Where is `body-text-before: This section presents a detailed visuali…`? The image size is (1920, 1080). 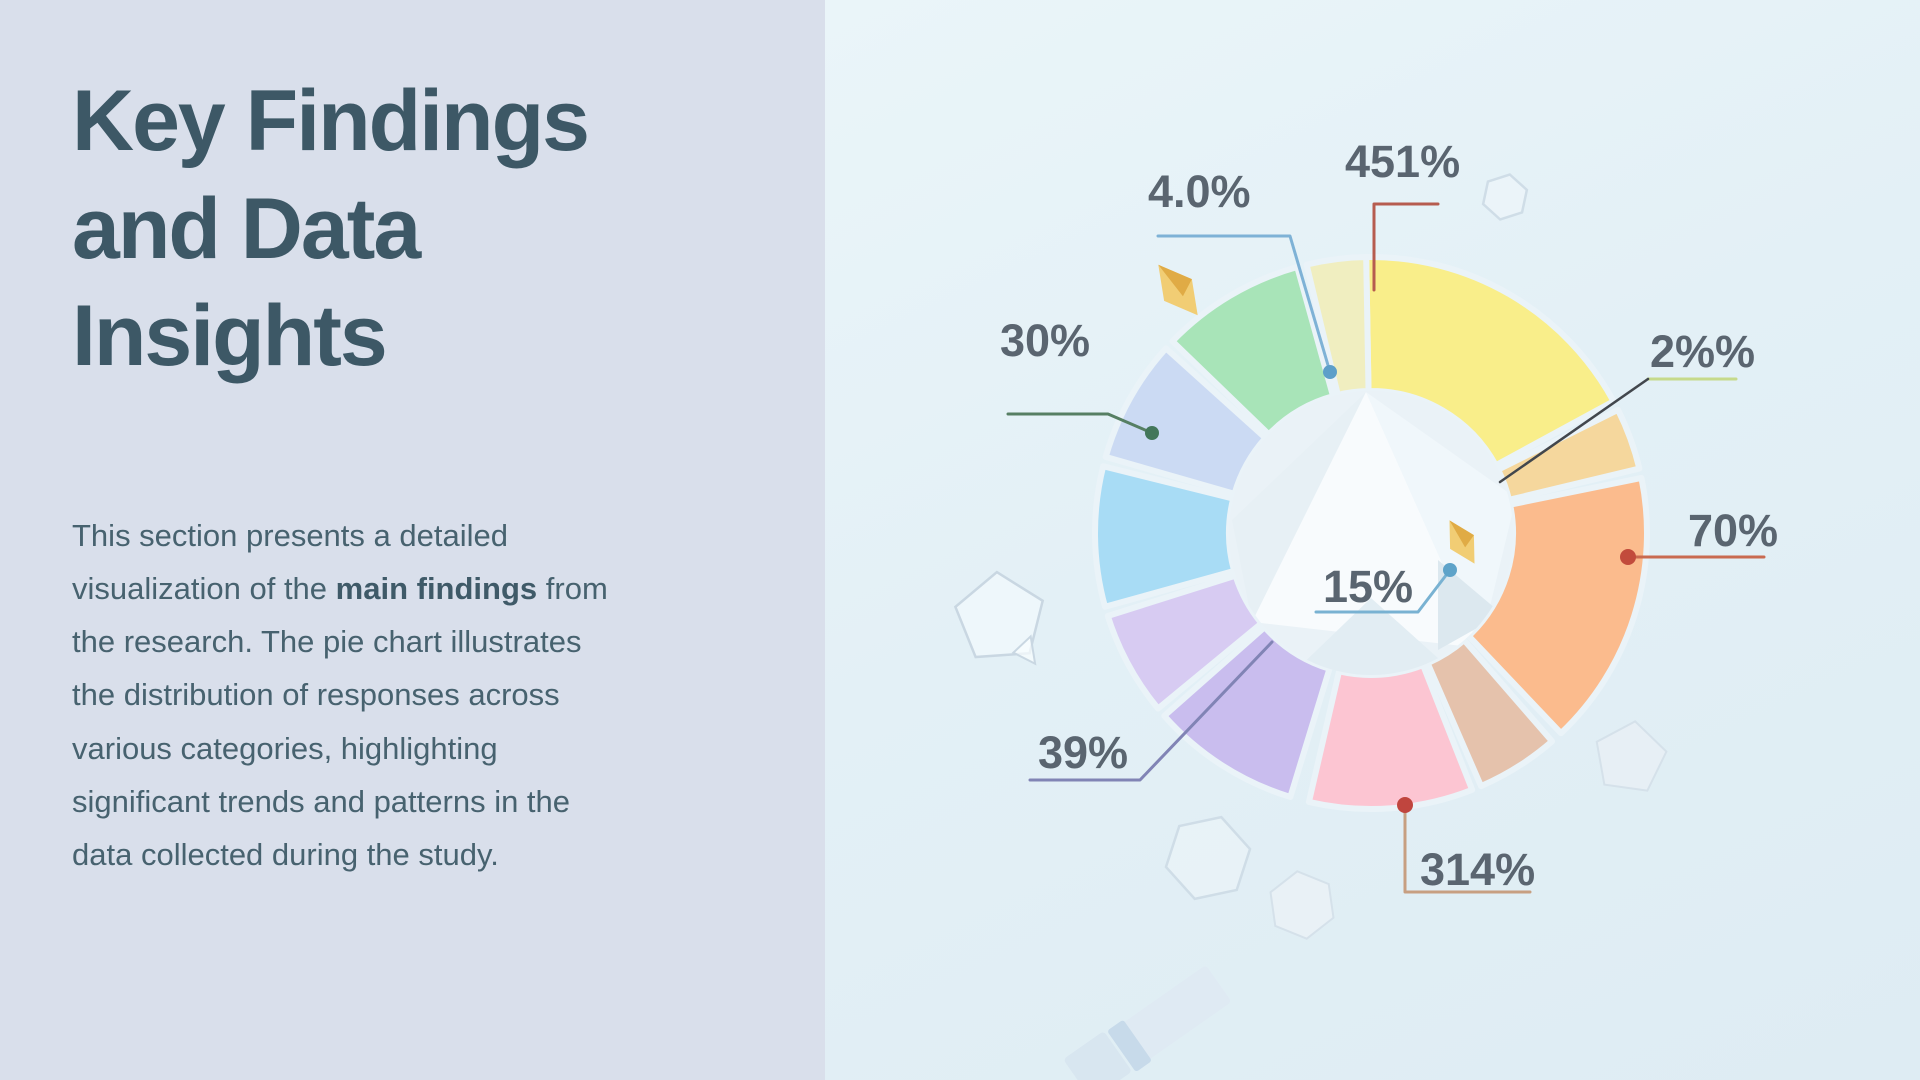
body-text-before: This section presents a detailed visuali… is located at coordinates (290, 561).